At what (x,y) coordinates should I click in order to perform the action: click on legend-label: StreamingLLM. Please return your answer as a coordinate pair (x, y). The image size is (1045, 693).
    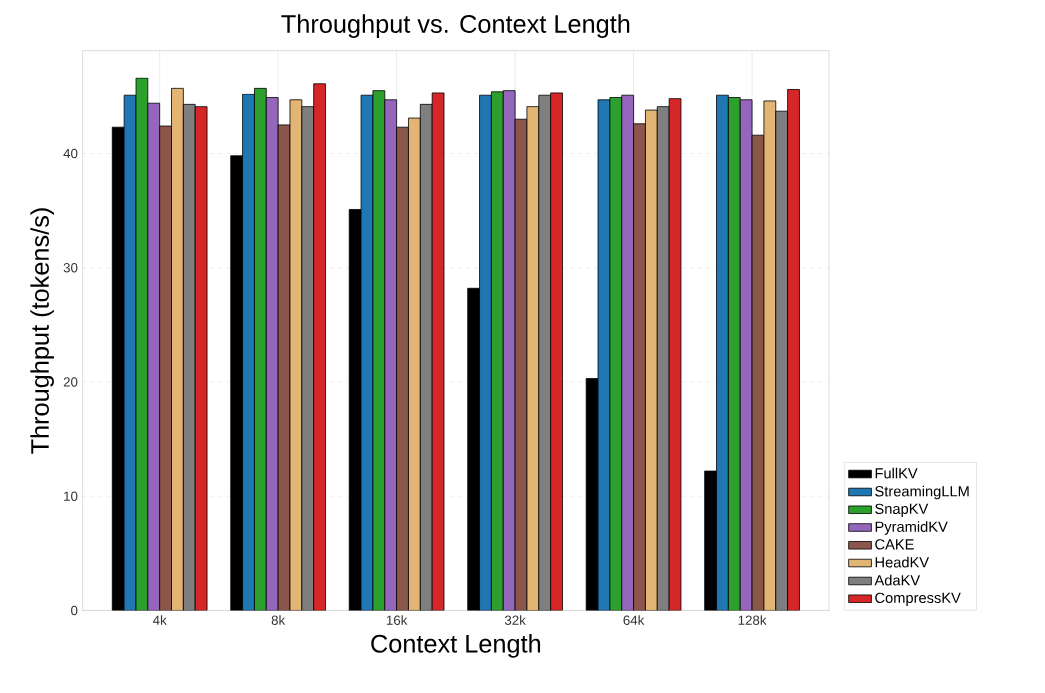
    Looking at the image, I should click on (922, 492).